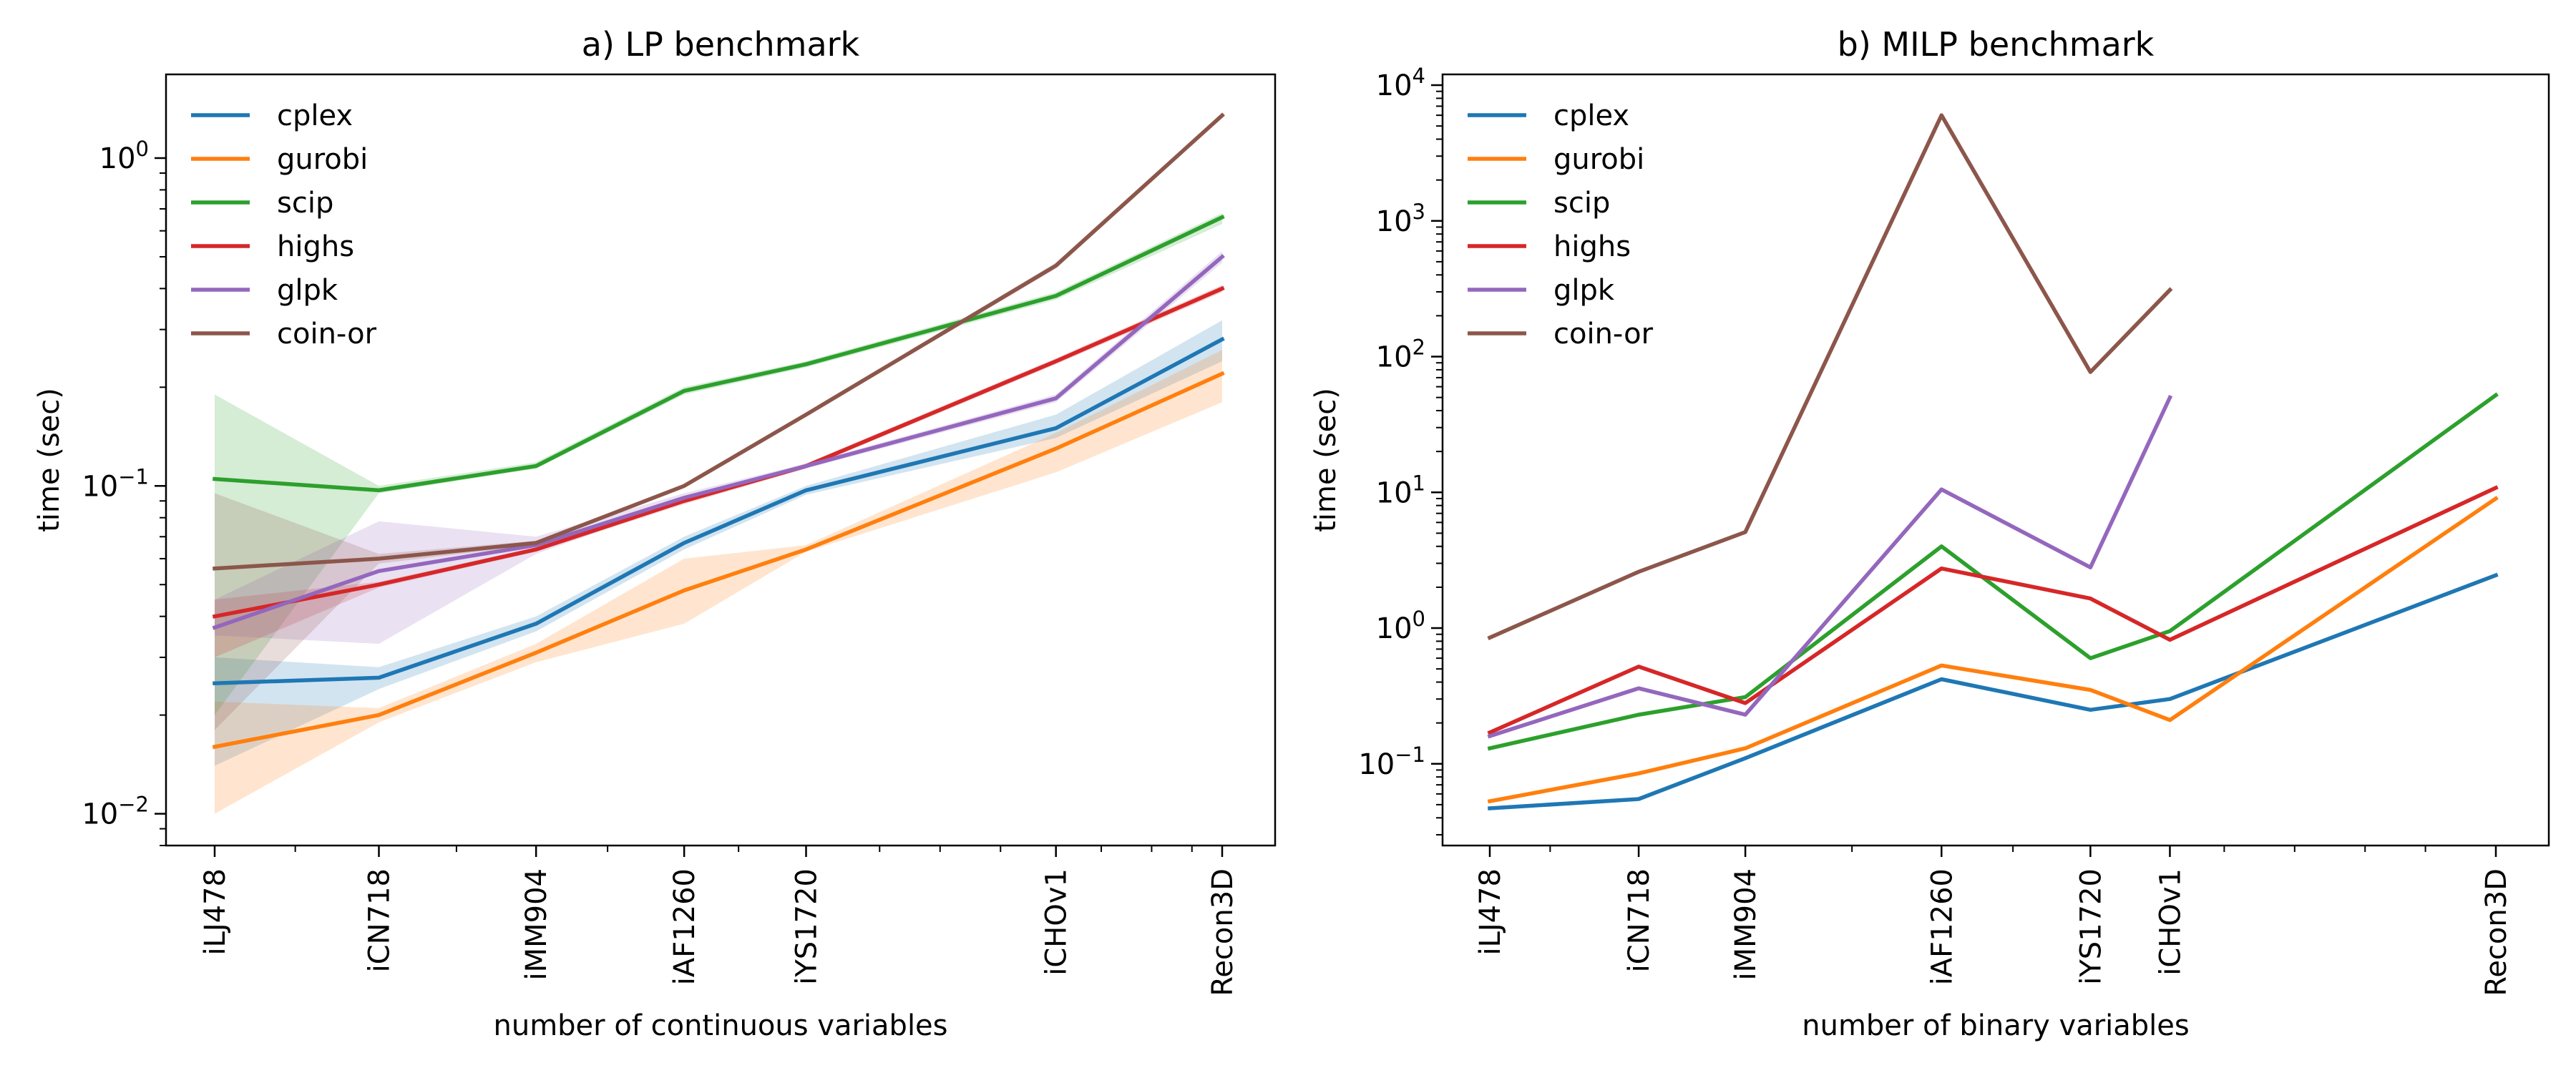  Describe the element at coordinates (1400, 83) in the screenshot. I see `y-tick-label: 10⁴` at that location.